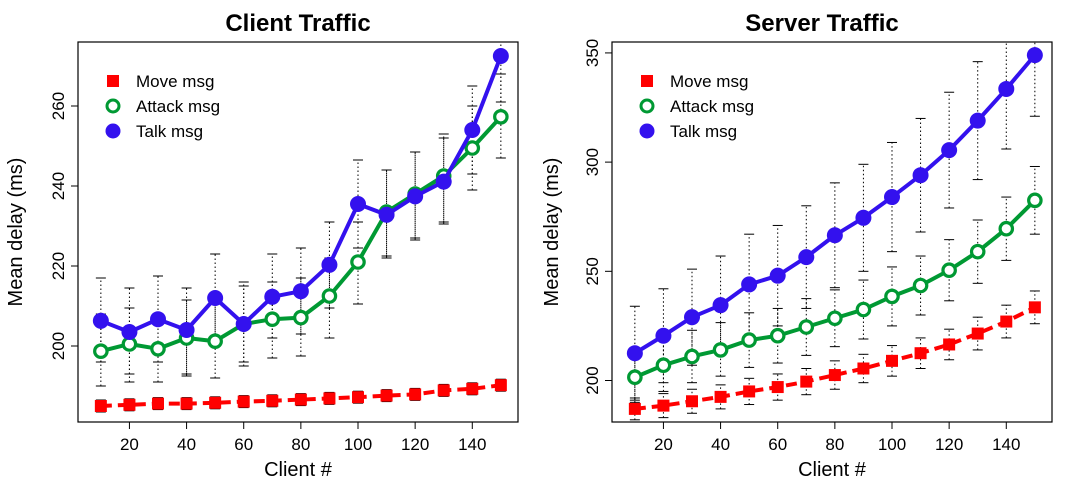  Describe the element at coordinates (949, 444) in the screenshot. I see `server-x-tick-label: 120` at that location.